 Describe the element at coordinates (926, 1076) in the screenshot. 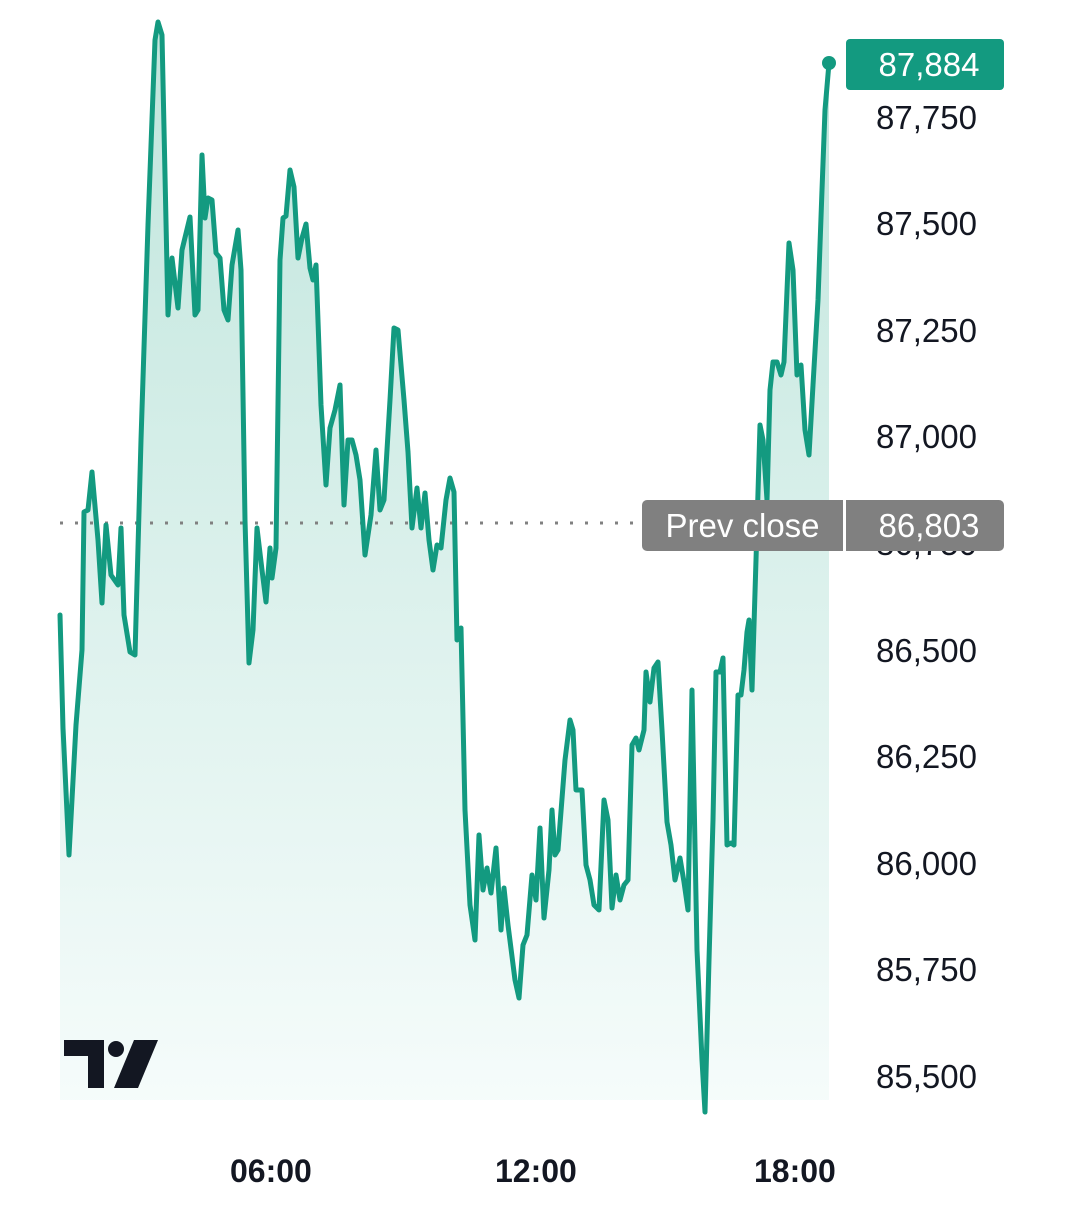

I see `y-tick-label: 85,500` at that location.